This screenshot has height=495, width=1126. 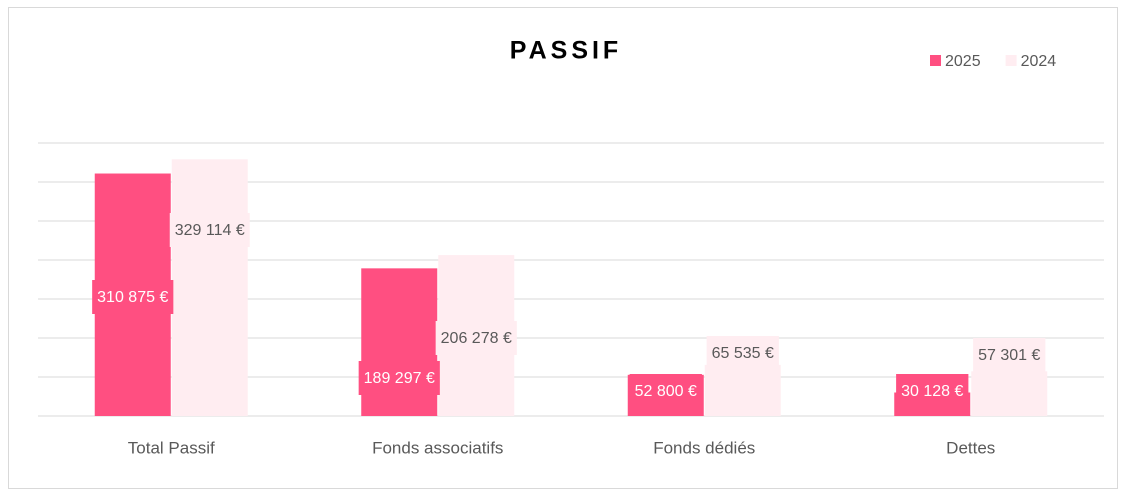 I want to click on value-label: 189 297 €, so click(x=399, y=378).